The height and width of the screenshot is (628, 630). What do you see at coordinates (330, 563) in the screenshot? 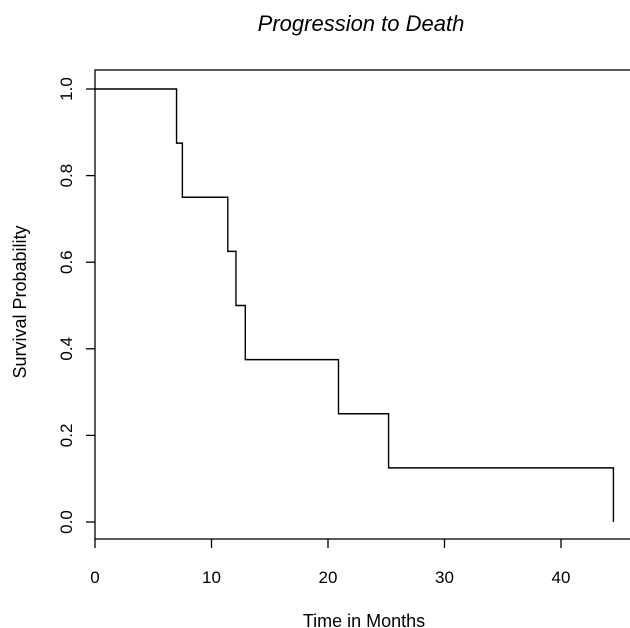
I see `x-axis: 0 10 20 30 40` at bounding box center [330, 563].